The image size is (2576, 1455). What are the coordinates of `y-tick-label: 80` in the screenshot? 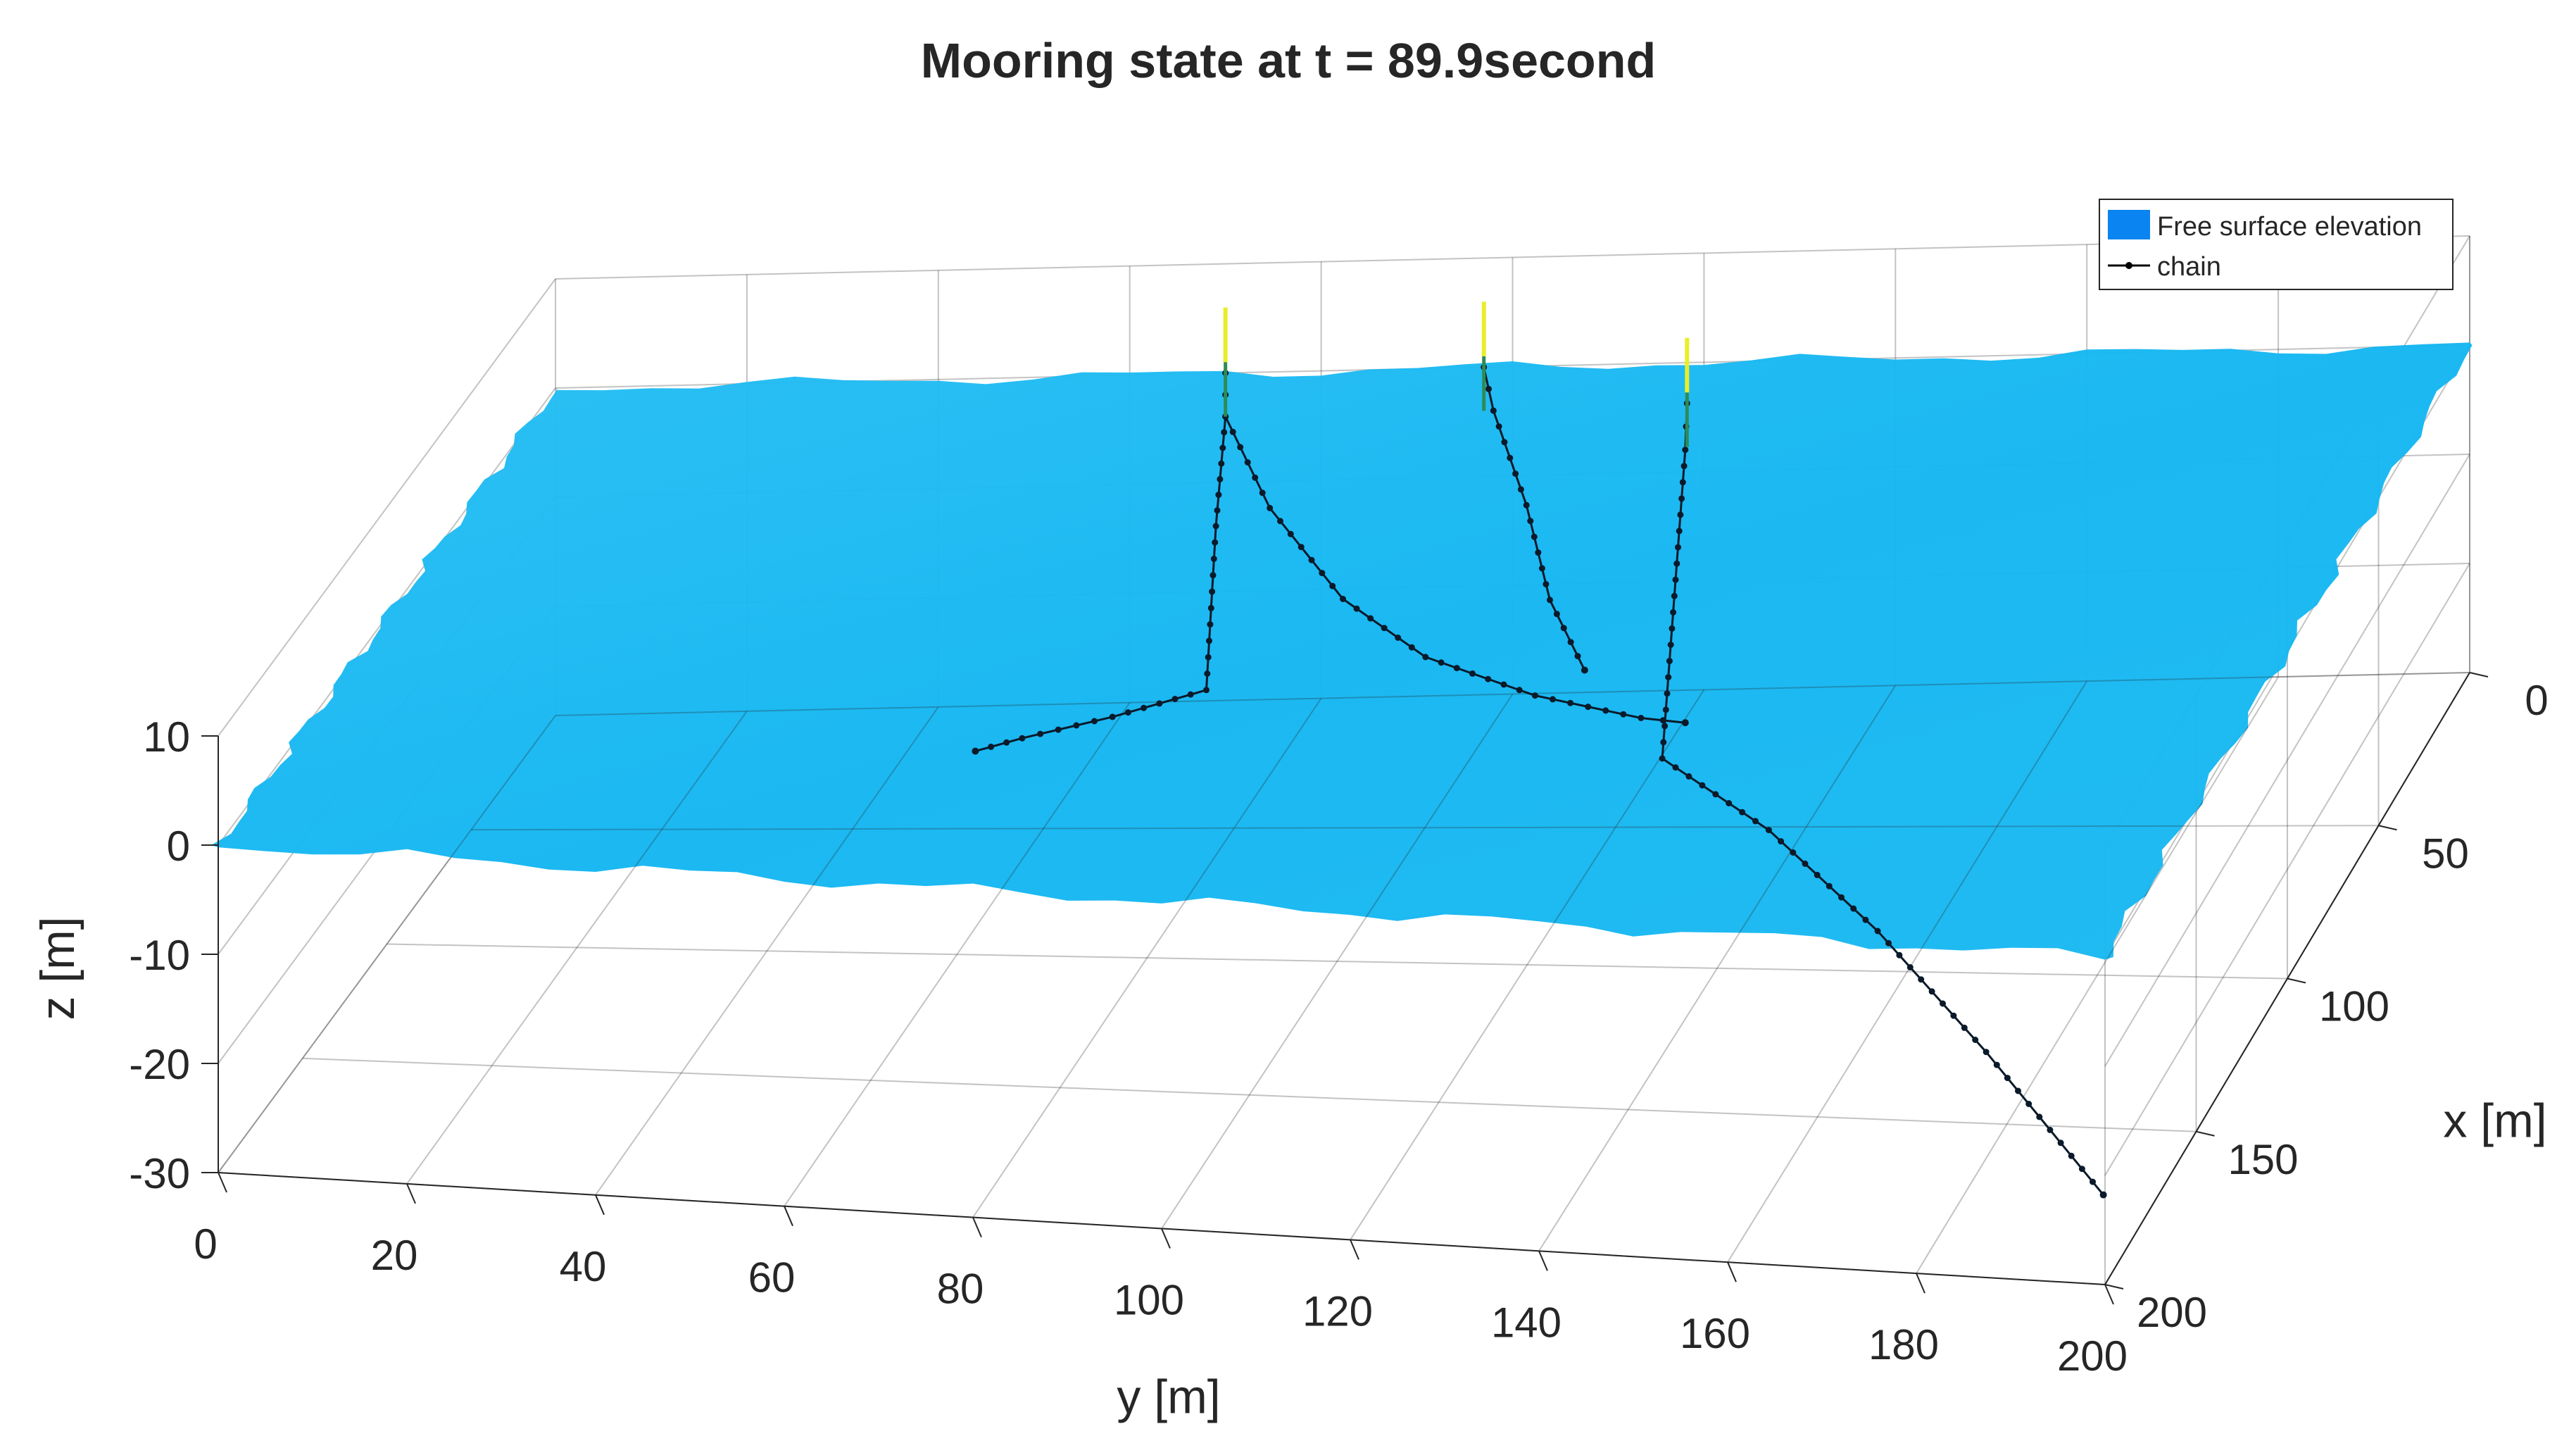 It's located at (960, 1289).